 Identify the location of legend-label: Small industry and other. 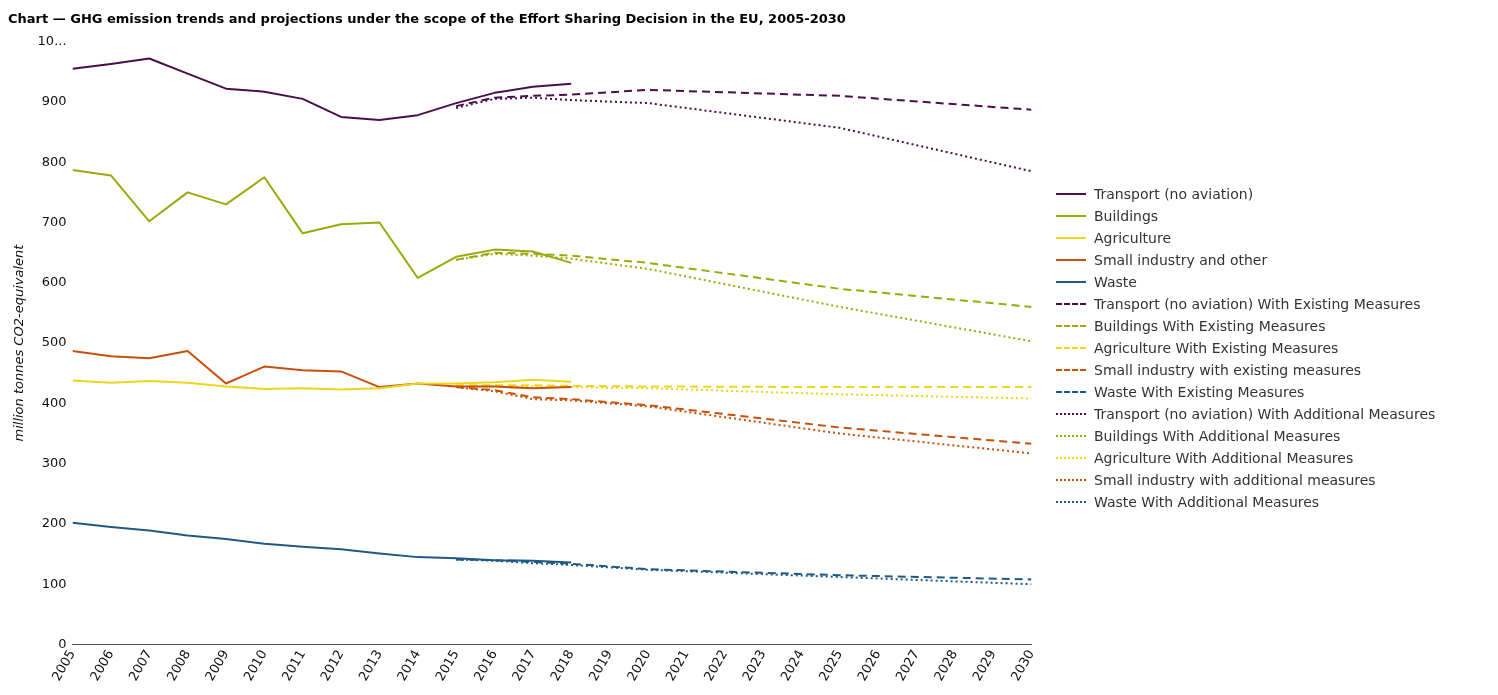
(1181, 259).